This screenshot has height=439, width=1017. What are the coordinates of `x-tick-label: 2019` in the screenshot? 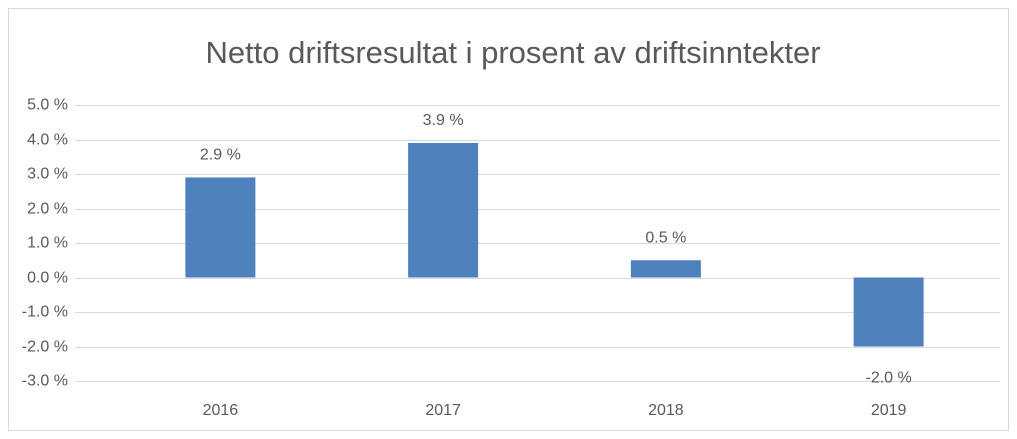 It's located at (889, 410).